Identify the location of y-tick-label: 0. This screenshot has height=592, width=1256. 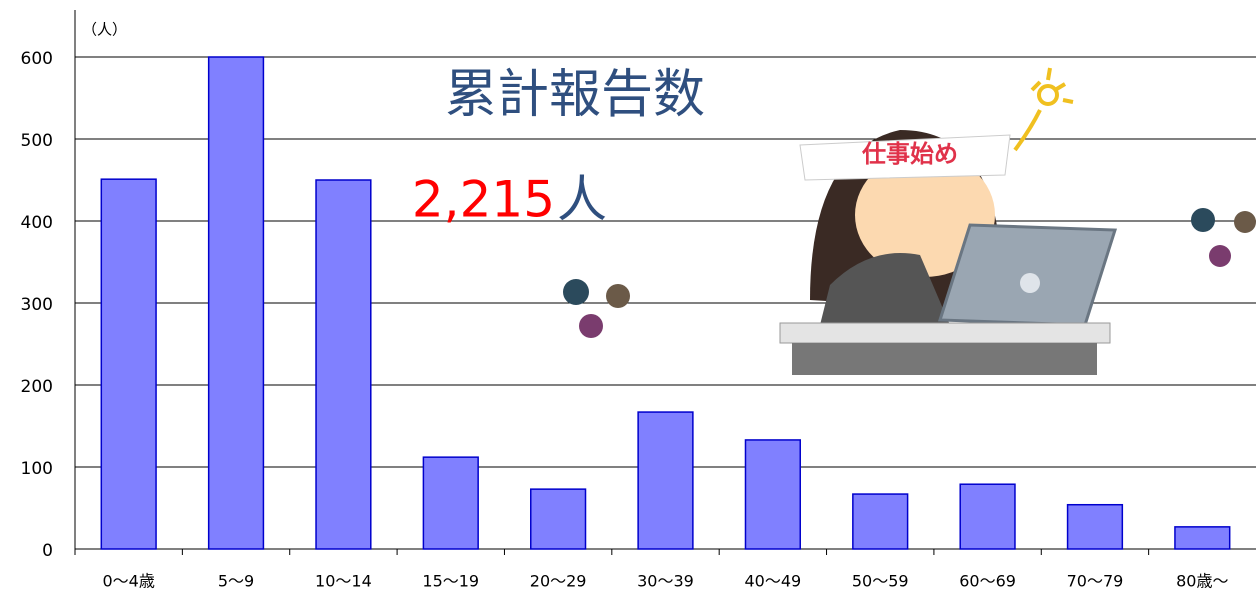
(47, 551).